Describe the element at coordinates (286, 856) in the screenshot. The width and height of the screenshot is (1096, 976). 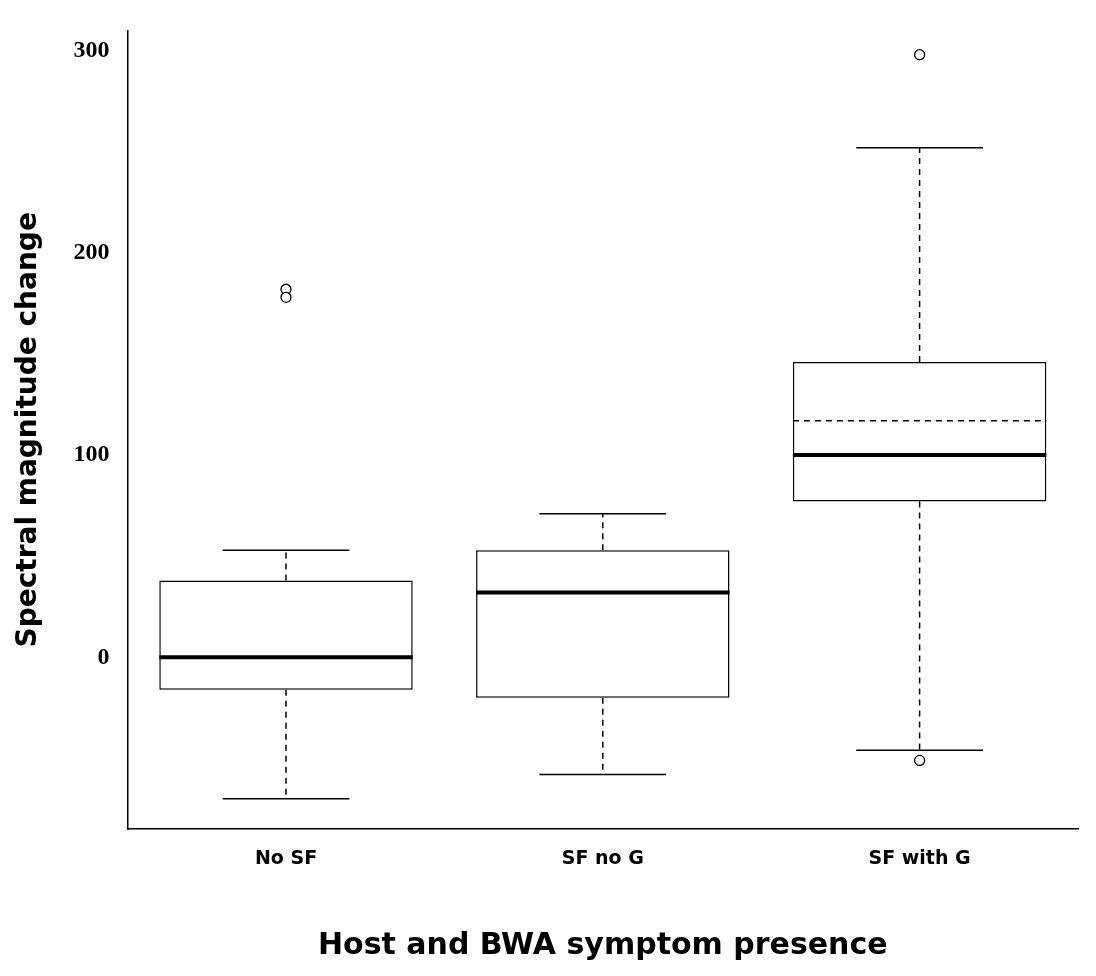
I see `x-tick-label: No SF` at that location.